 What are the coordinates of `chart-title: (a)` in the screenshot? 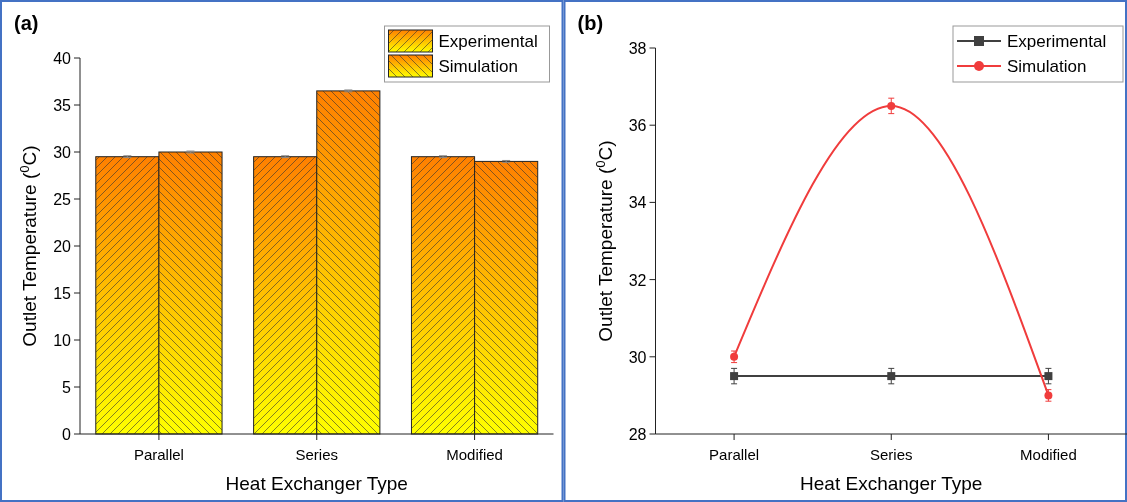 It's located at (26, 23).